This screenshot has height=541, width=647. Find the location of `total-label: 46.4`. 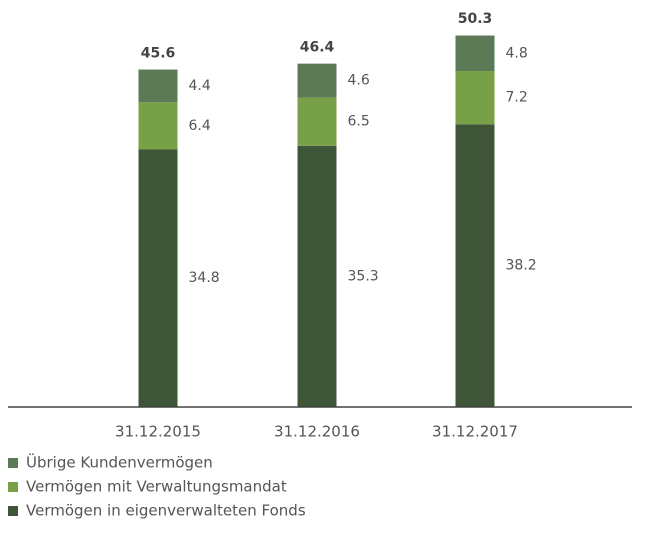

total-label: 46.4 is located at coordinates (317, 48).